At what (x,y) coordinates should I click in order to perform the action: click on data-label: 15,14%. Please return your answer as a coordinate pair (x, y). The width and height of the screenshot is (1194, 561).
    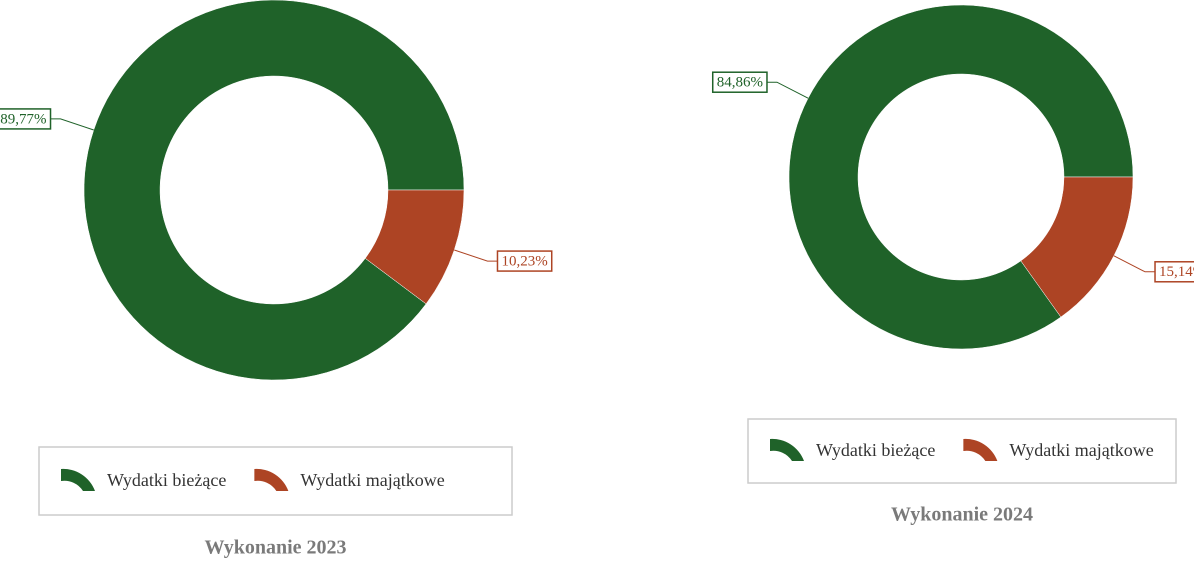
    Looking at the image, I should click on (1176, 272).